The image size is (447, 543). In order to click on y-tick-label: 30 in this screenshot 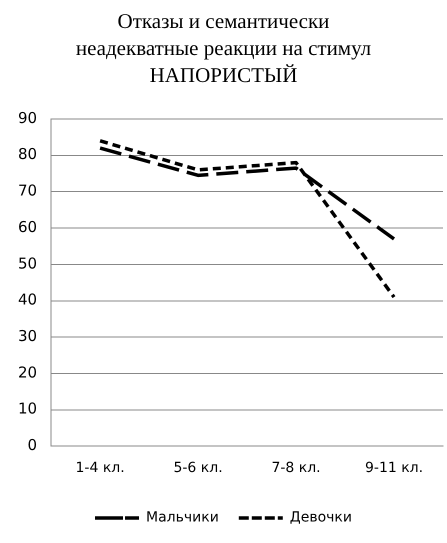, I will do `click(28, 336)`.